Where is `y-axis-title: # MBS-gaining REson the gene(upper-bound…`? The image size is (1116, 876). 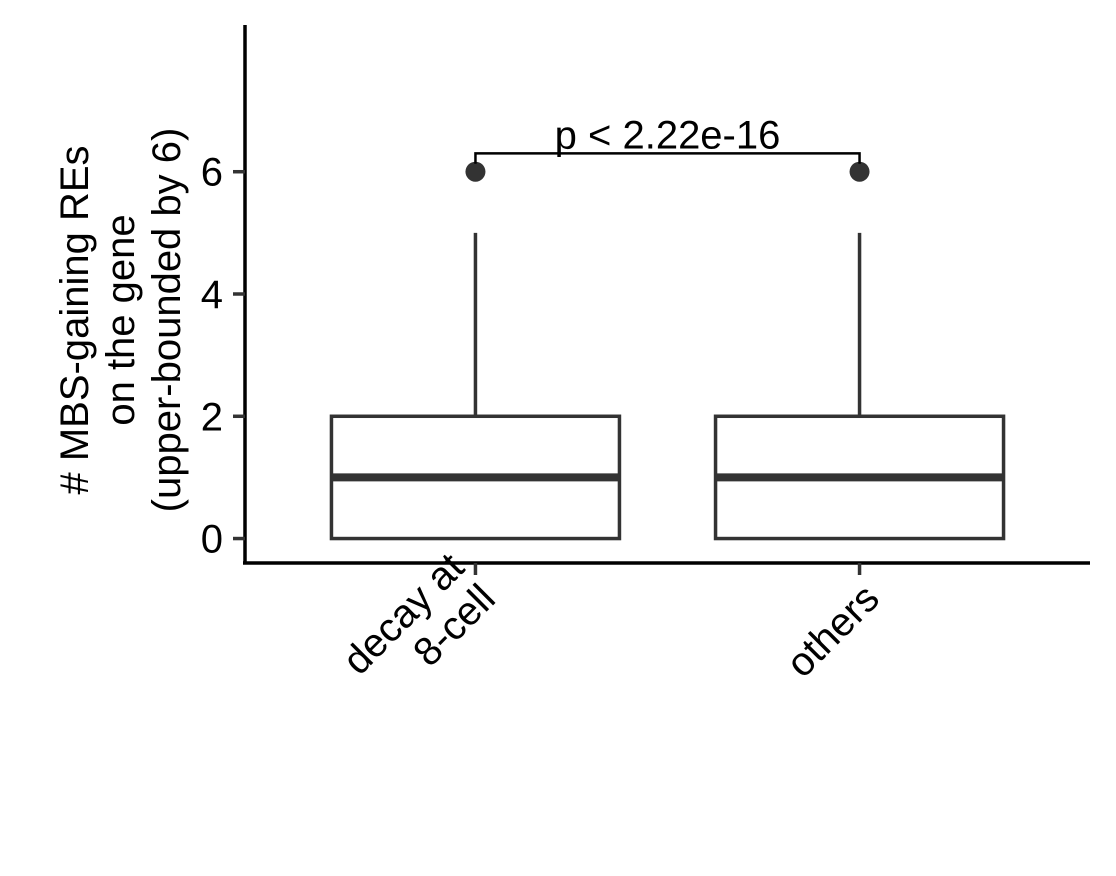 y-axis-title: # MBS-gaining REson the gene(upper-bound… is located at coordinates (121, 320).